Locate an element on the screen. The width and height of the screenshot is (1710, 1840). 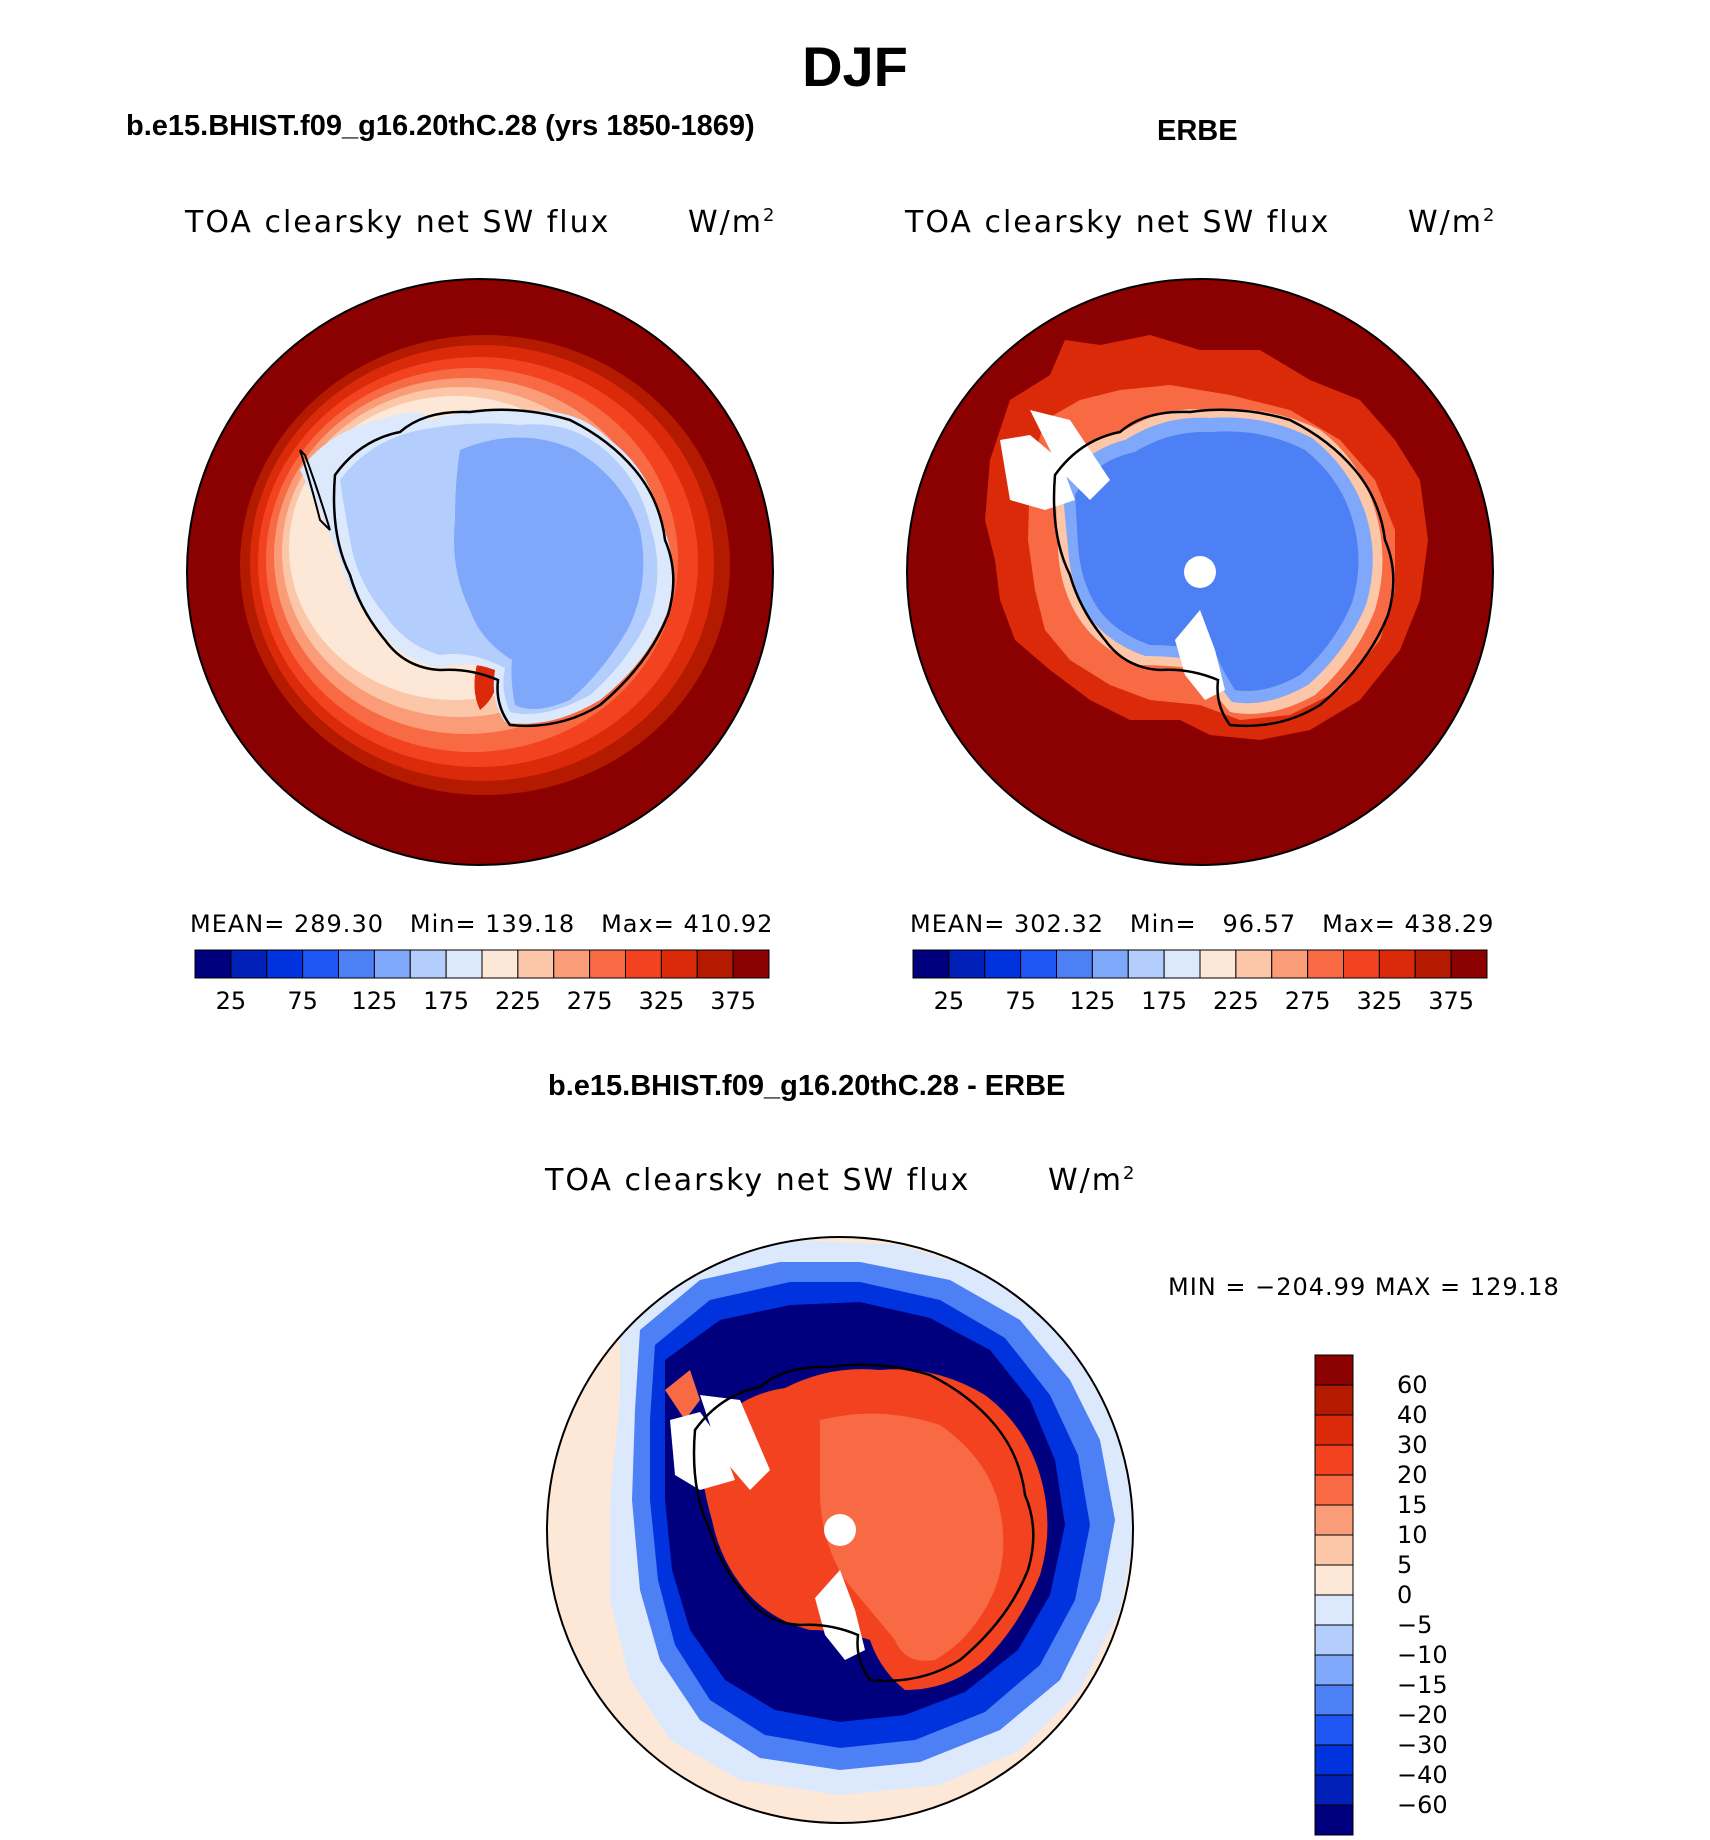
colorbar-tick-label: −20 is located at coordinates (1422, 1715).